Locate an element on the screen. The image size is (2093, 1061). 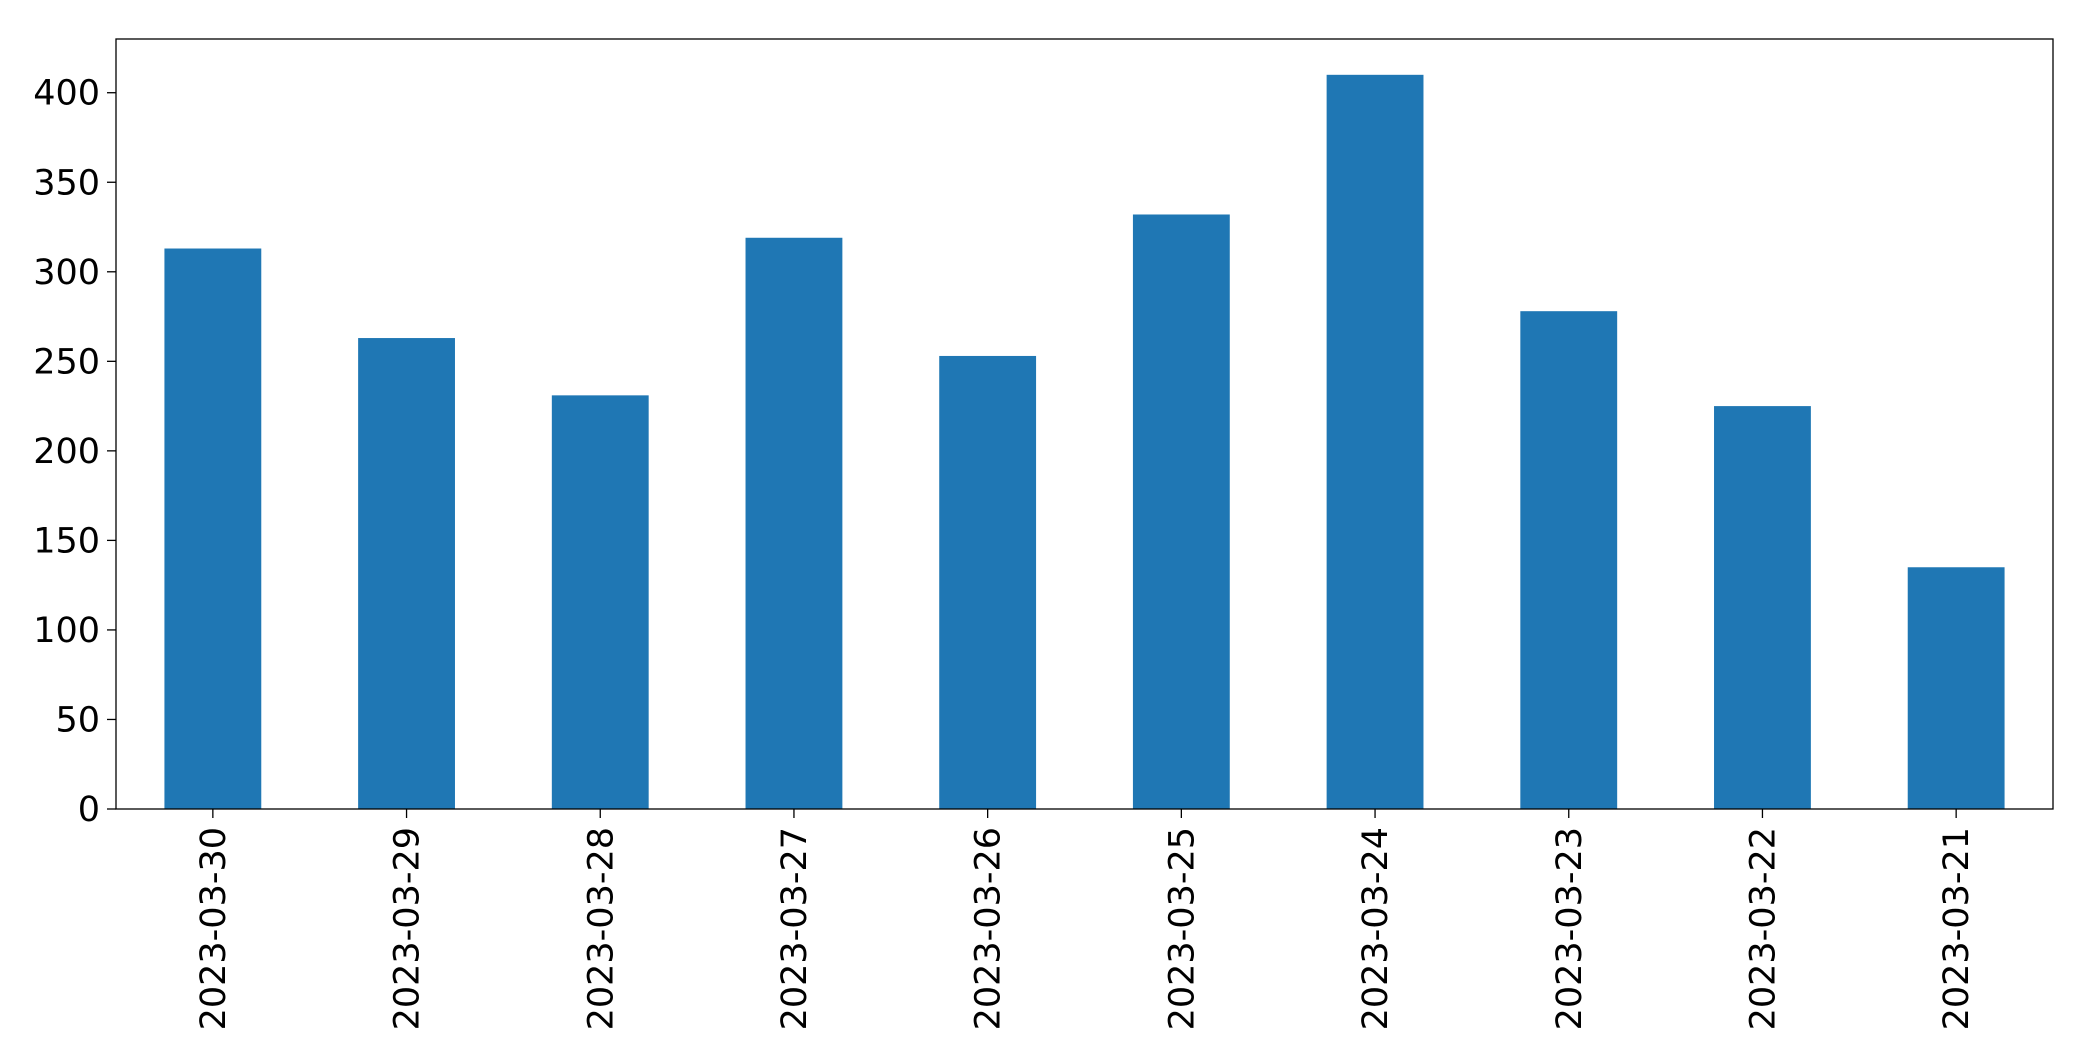
y-tick-label: 0 is located at coordinates (89, 810).